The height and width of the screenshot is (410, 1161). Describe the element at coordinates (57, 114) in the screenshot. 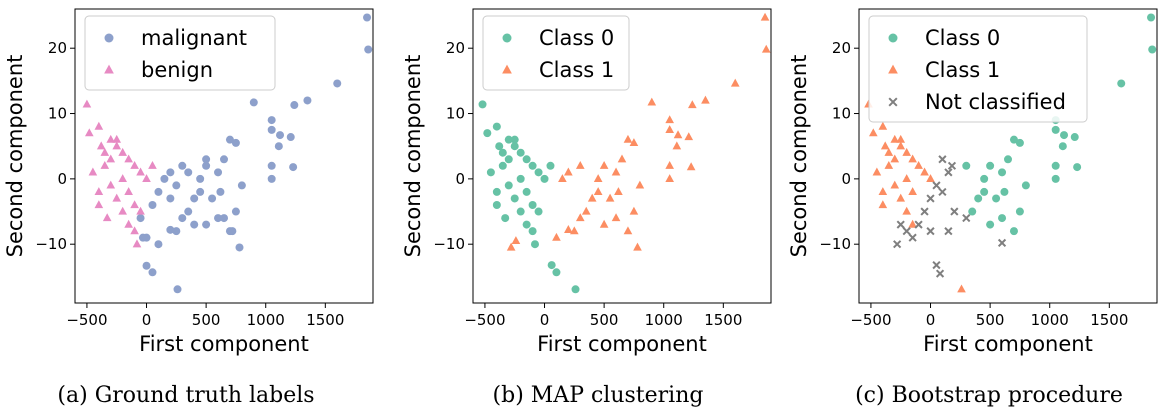

I see `y-tick-label: 10` at that location.